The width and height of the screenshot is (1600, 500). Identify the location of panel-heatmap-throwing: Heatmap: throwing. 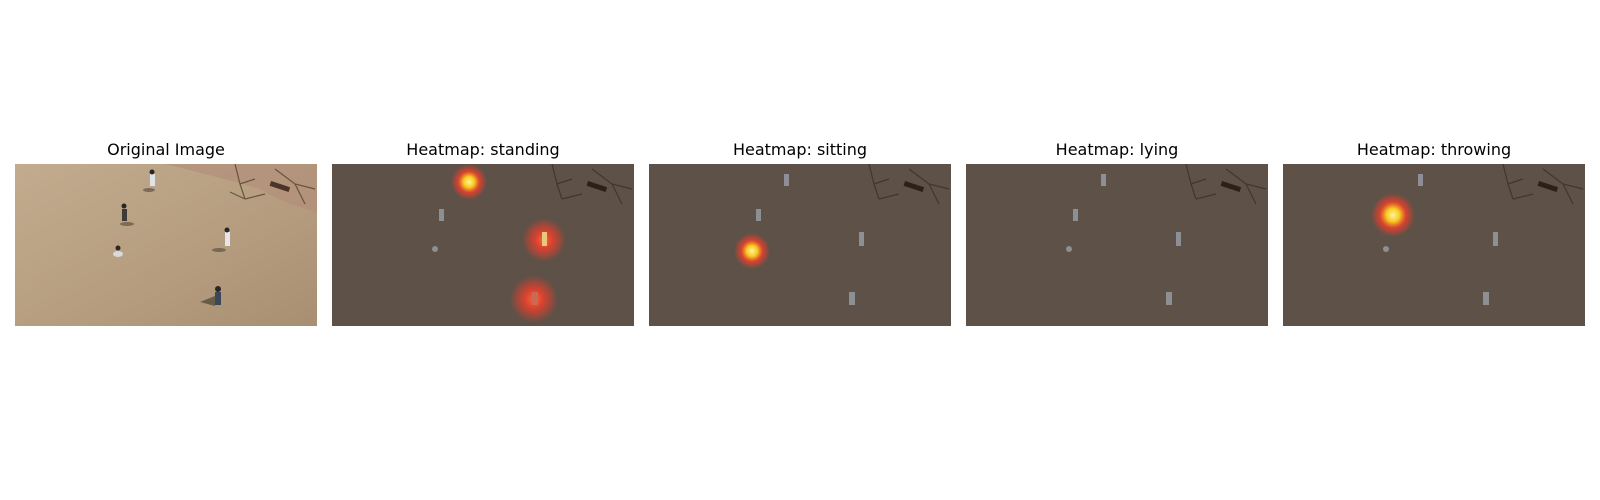
(1434, 231).